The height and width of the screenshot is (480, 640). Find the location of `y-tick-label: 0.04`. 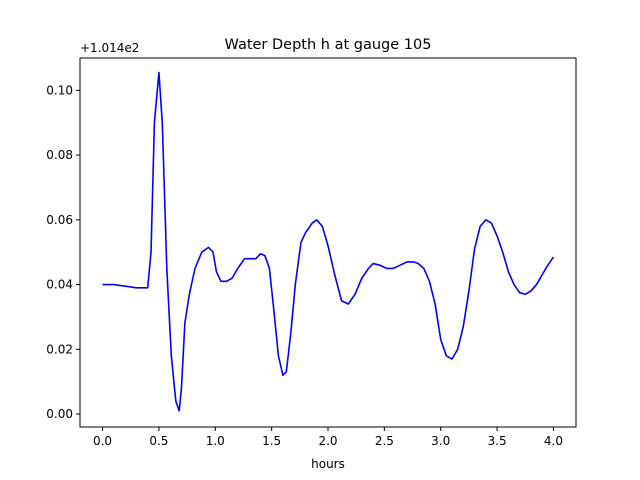

y-tick-label: 0.04 is located at coordinates (59, 285).